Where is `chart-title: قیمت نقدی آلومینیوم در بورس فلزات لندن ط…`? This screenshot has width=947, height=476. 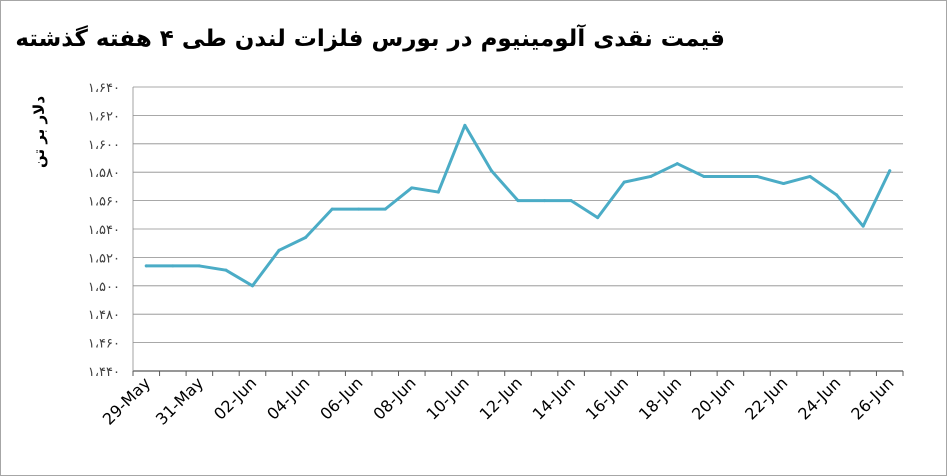
chart-title: قیمت نقدی آلومینیوم در بورس فلزات لندن ط… is located at coordinates (370, 39).